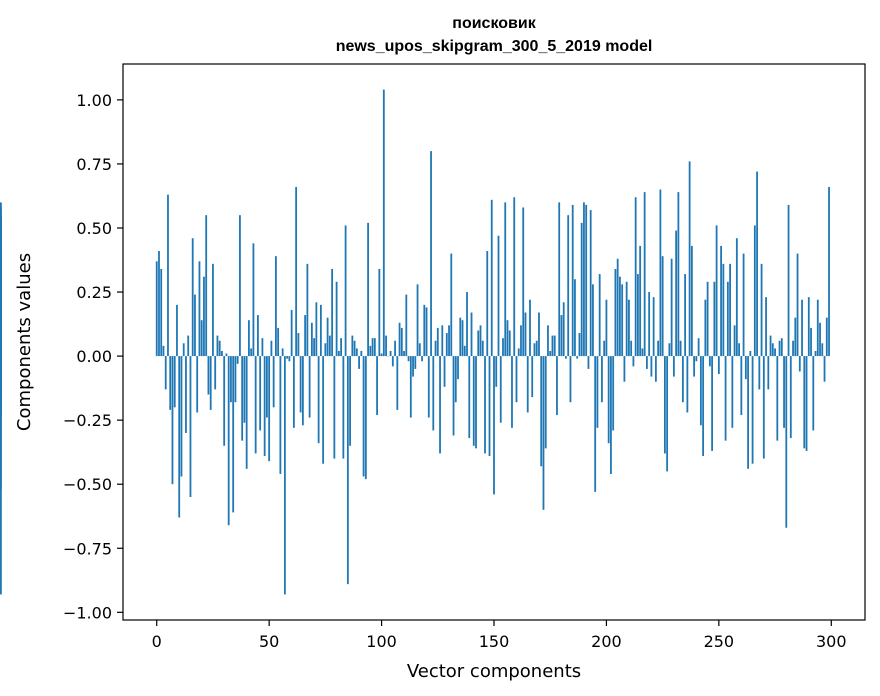  I want to click on y-axis-label: Components values, so click(24, 342).